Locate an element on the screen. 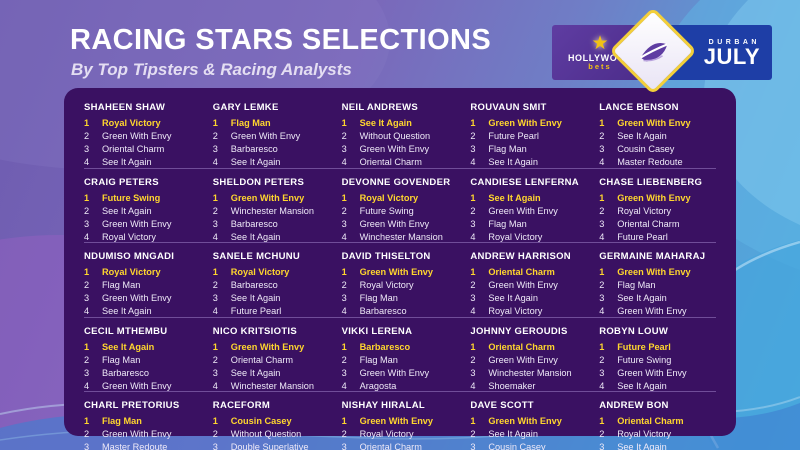 This screenshot has height=450, width=800. pick-row-4: 4 Master Redoute is located at coordinates (657, 162).